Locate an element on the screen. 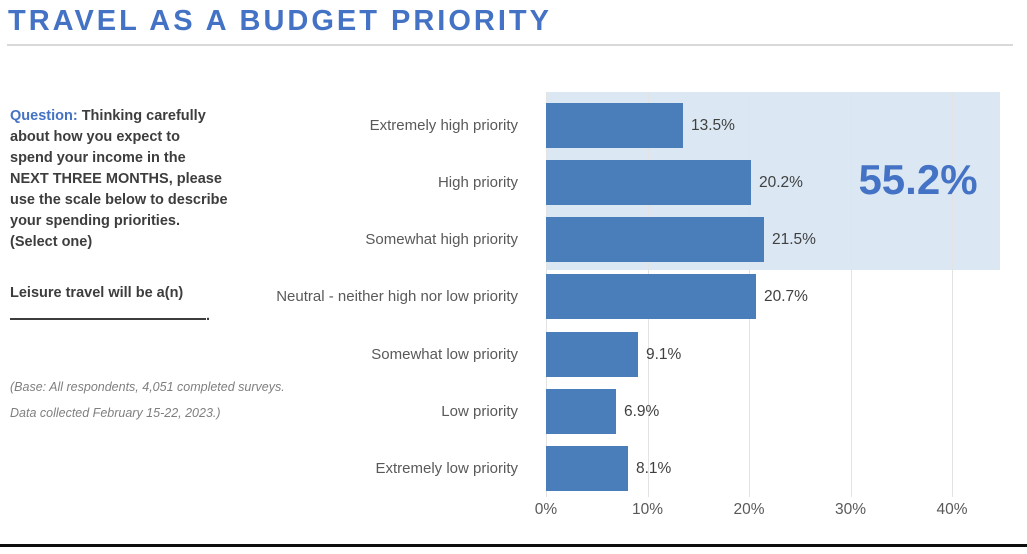 This screenshot has height=554, width=1027. x-axis-tick-label: 0% is located at coordinates (546, 509).